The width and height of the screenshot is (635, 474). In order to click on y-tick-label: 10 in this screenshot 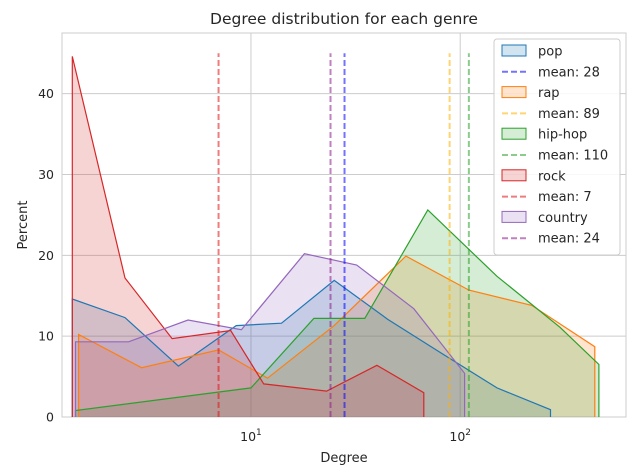, I will do `click(46, 336)`.